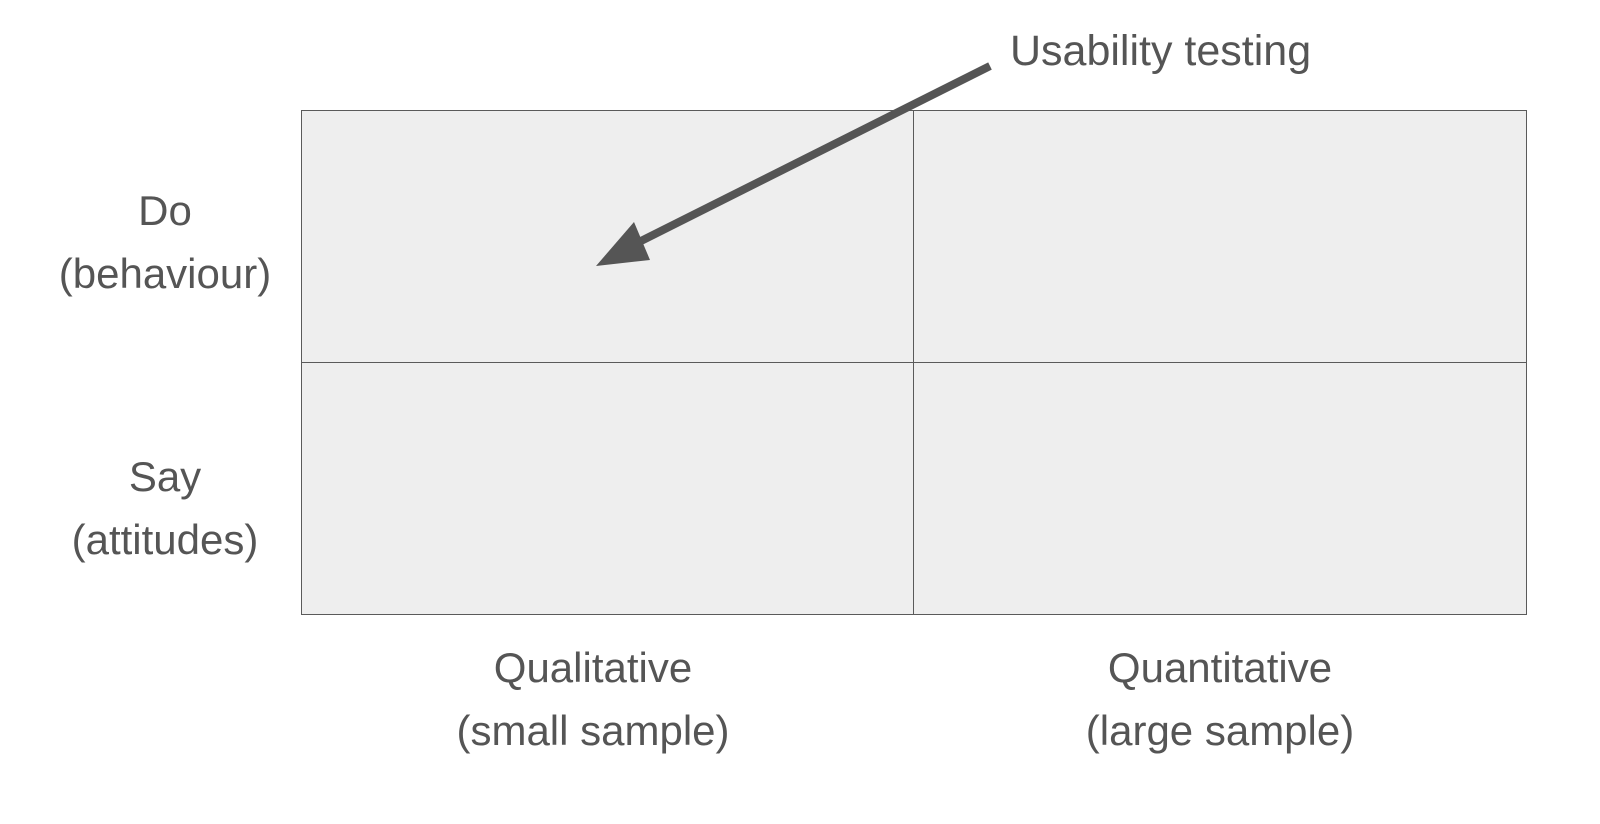 The image size is (1600, 824). What do you see at coordinates (593, 699) in the screenshot?
I see `column-label-qualitative: Qualitative (small sample)` at bounding box center [593, 699].